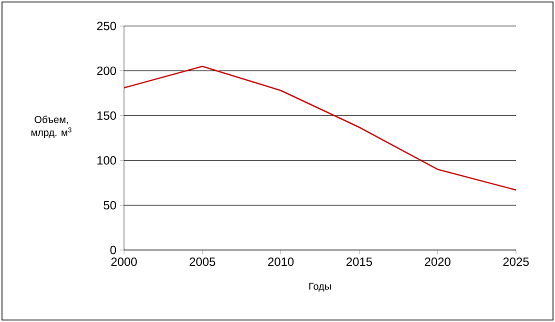 The width and height of the screenshot is (555, 322). Describe the element at coordinates (281, 262) in the screenshot. I see `x-tick-label: 2010` at that location.